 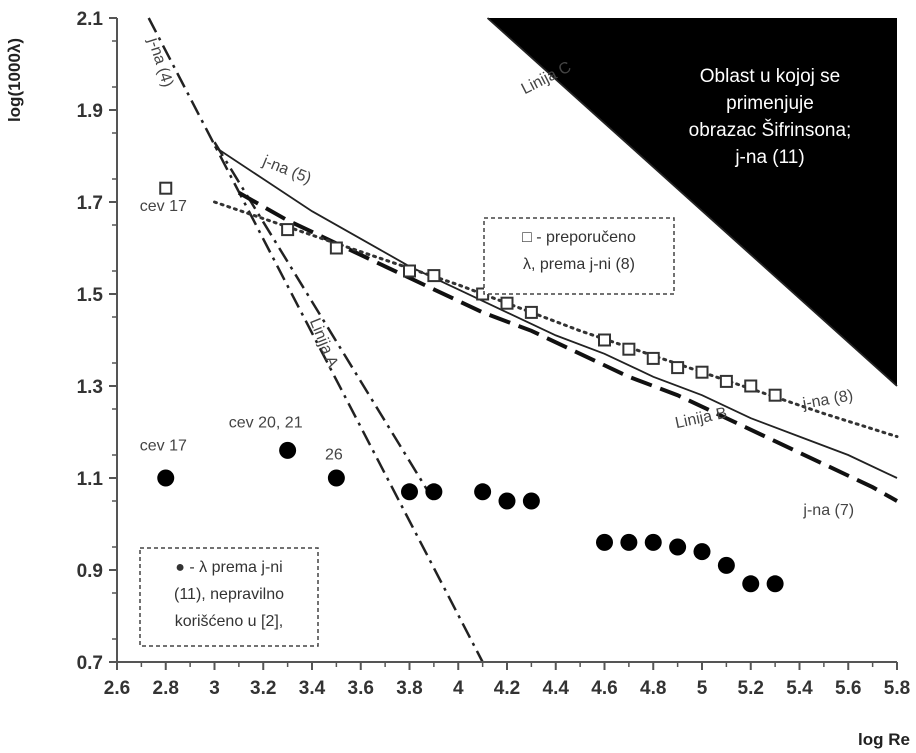 I want to click on y-tick-label: 1.9, so click(x=90, y=111).